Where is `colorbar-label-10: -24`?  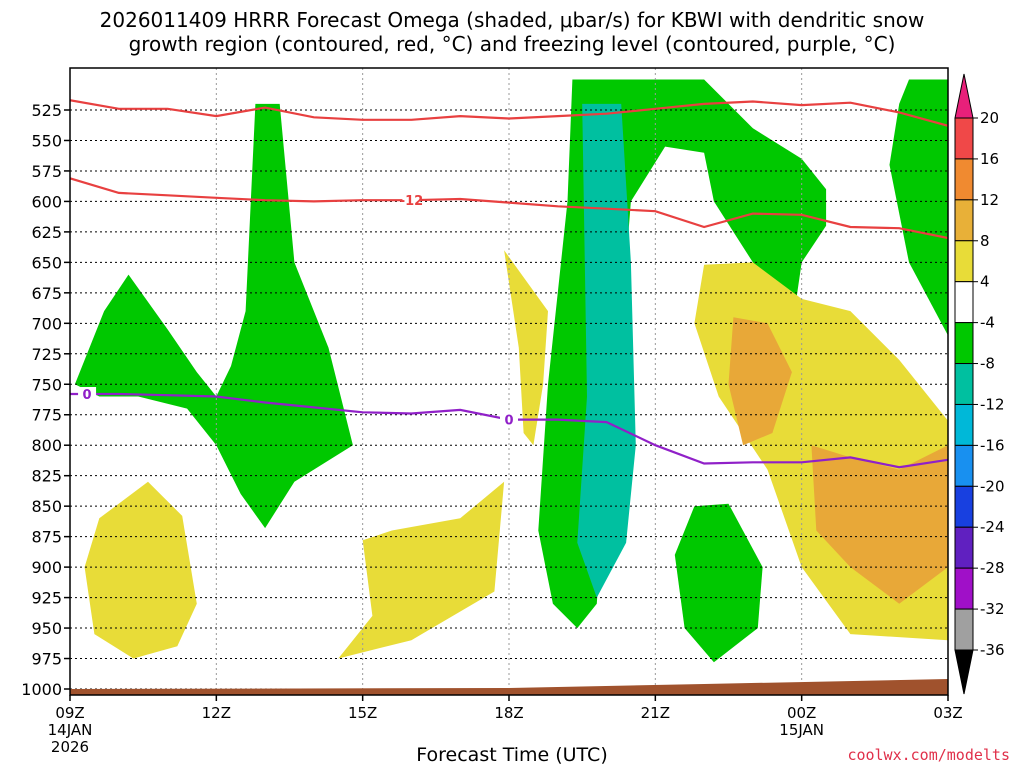
colorbar-label-10: -24 is located at coordinates (992, 527).